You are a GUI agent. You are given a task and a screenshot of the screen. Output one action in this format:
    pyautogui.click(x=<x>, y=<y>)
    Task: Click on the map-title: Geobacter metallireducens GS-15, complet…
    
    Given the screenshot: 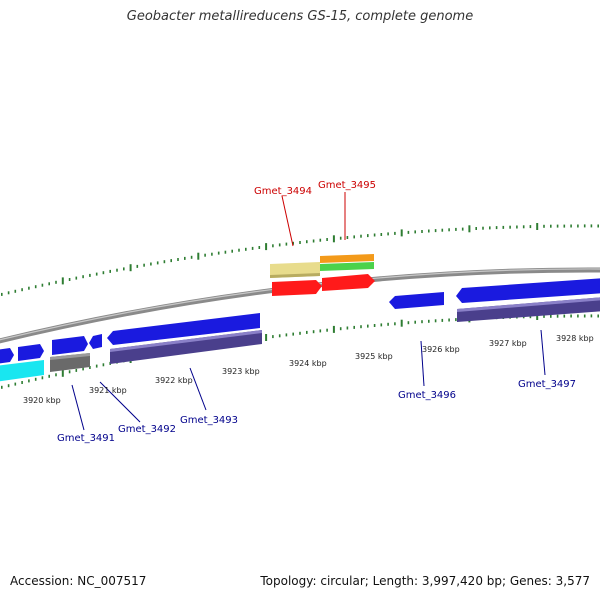 What is the action you would take?
    pyautogui.click(x=300, y=16)
    